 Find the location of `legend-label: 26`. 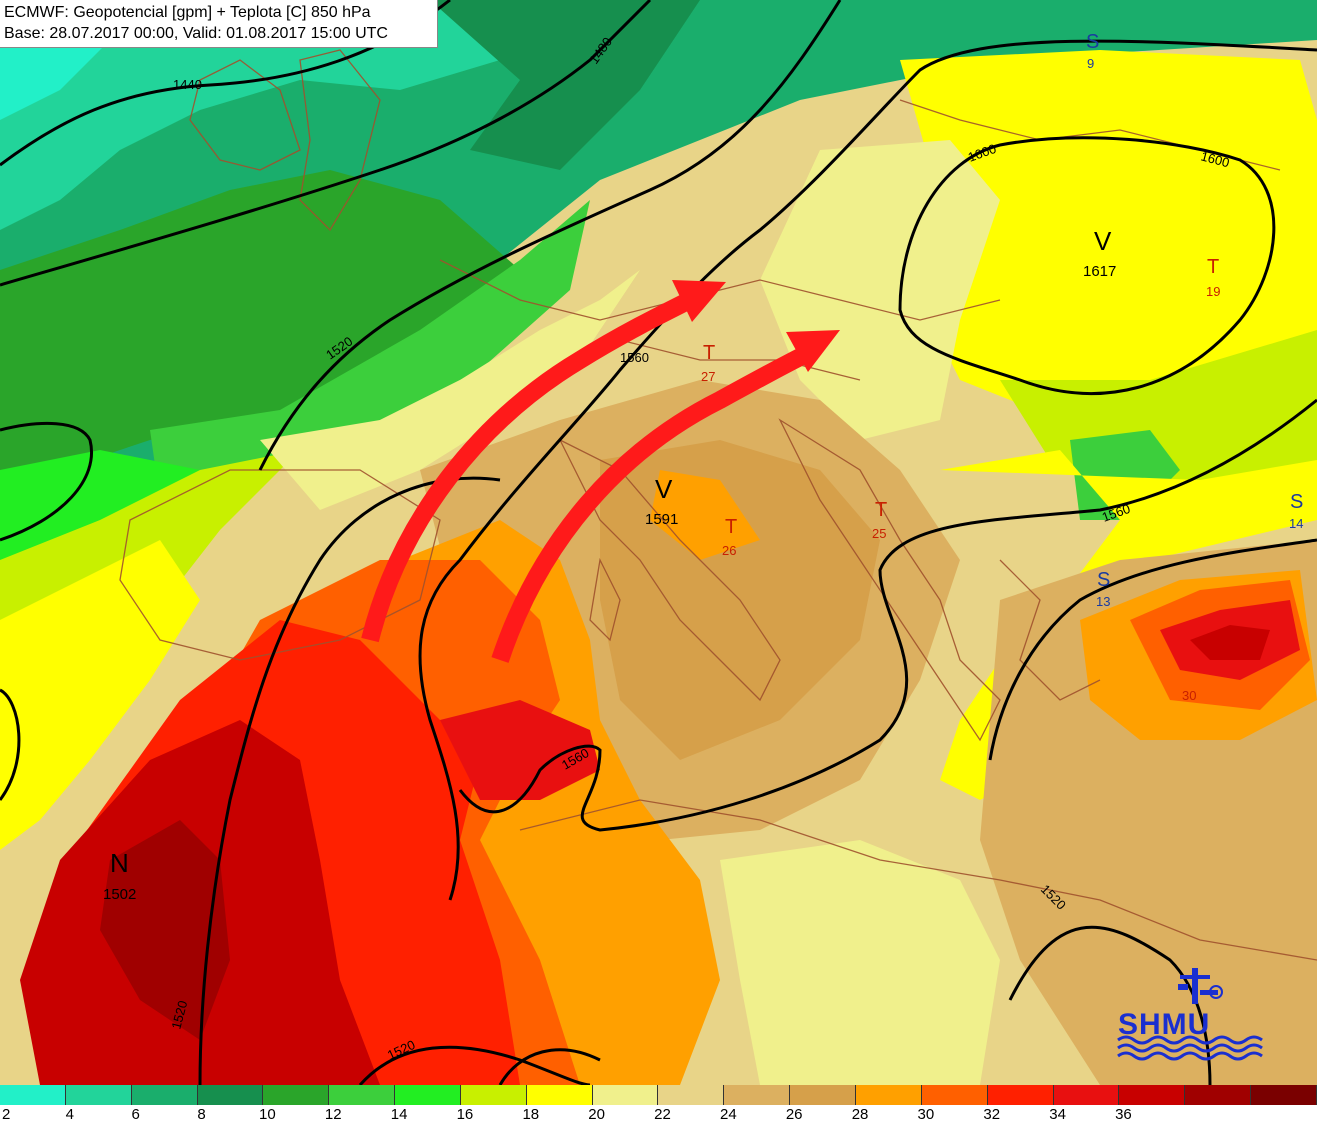

legend-label: 26 is located at coordinates (794, 1114).